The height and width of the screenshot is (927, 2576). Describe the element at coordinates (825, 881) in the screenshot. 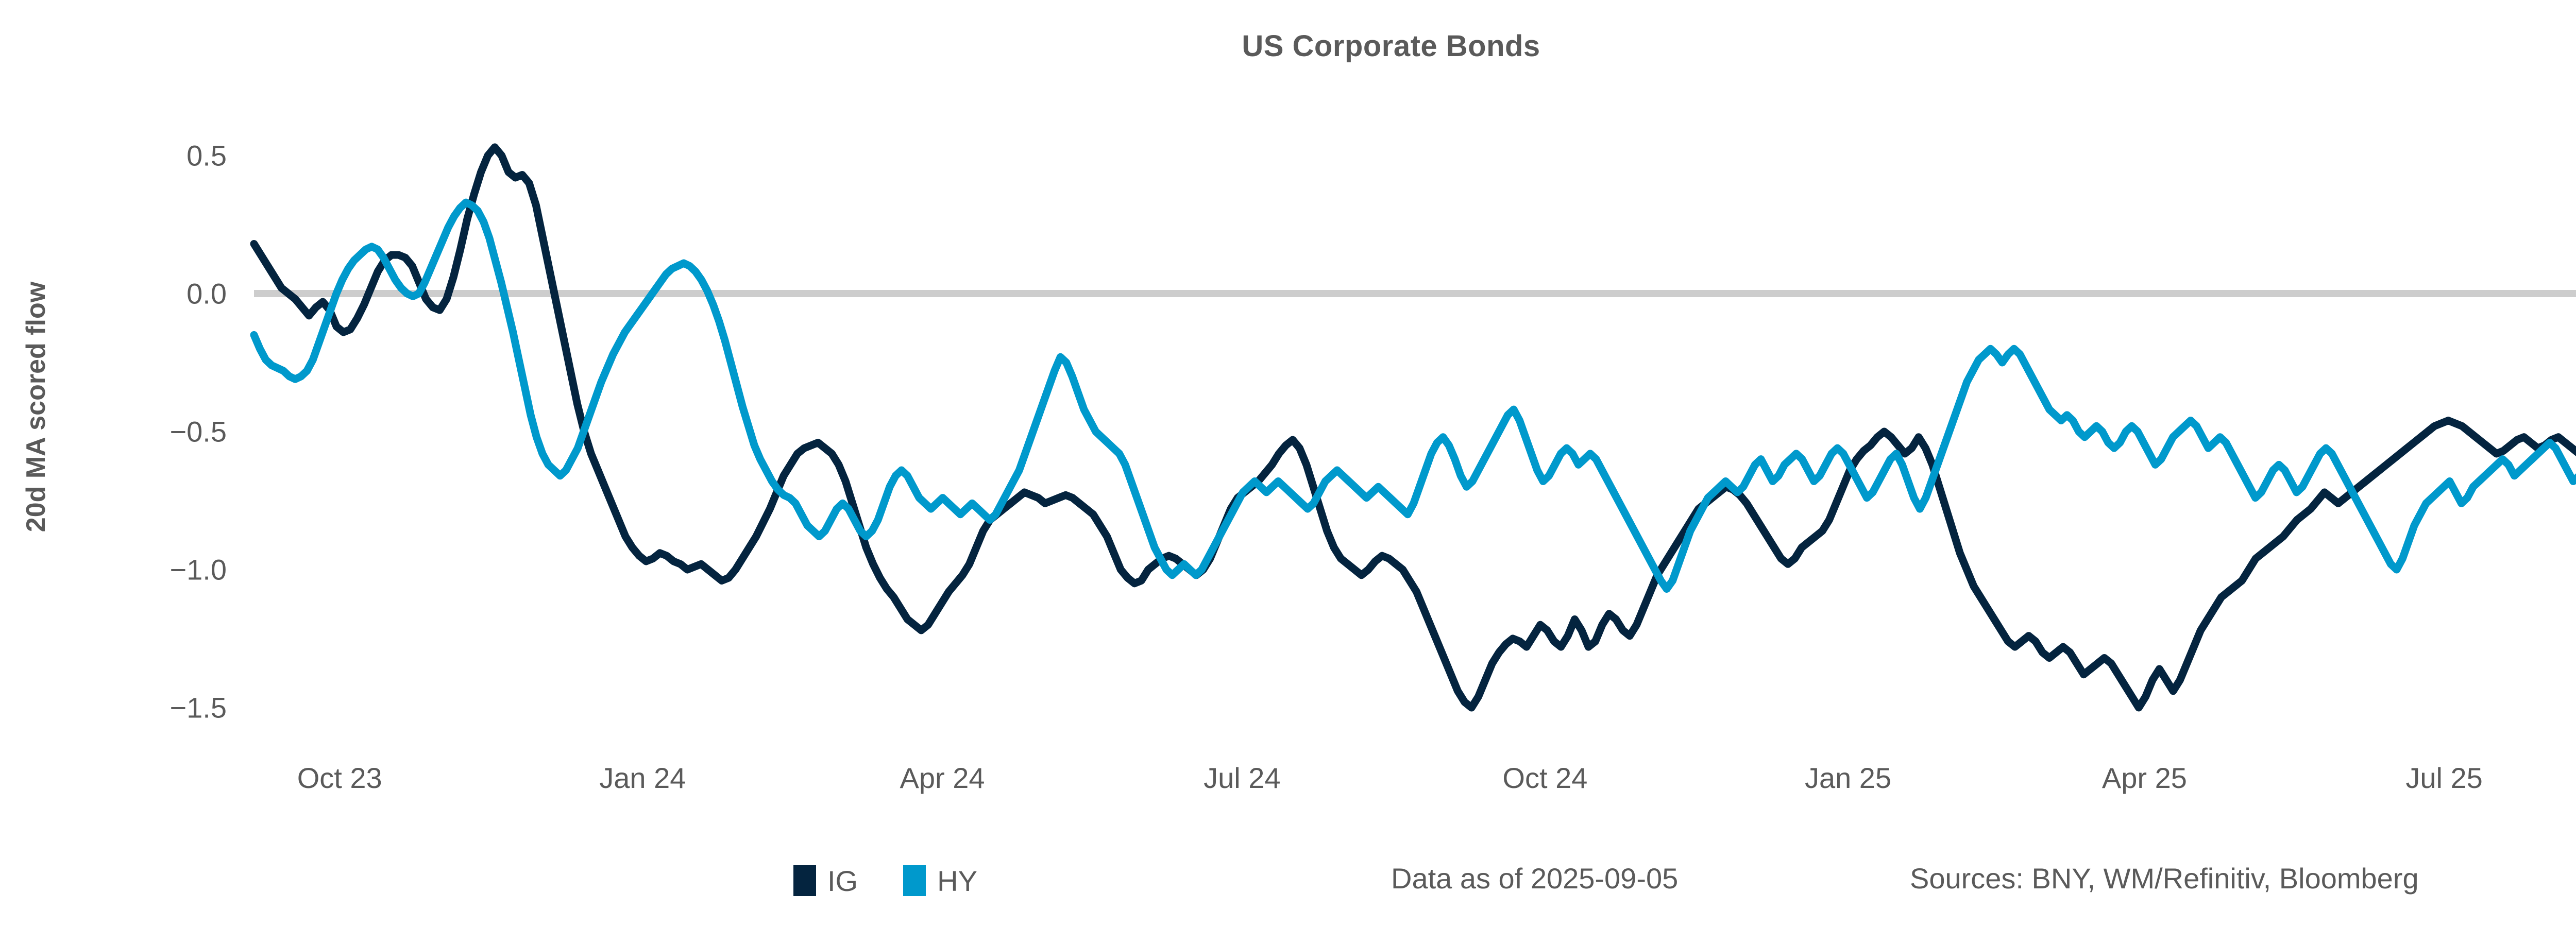

I see `legend-item: IG` at that location.